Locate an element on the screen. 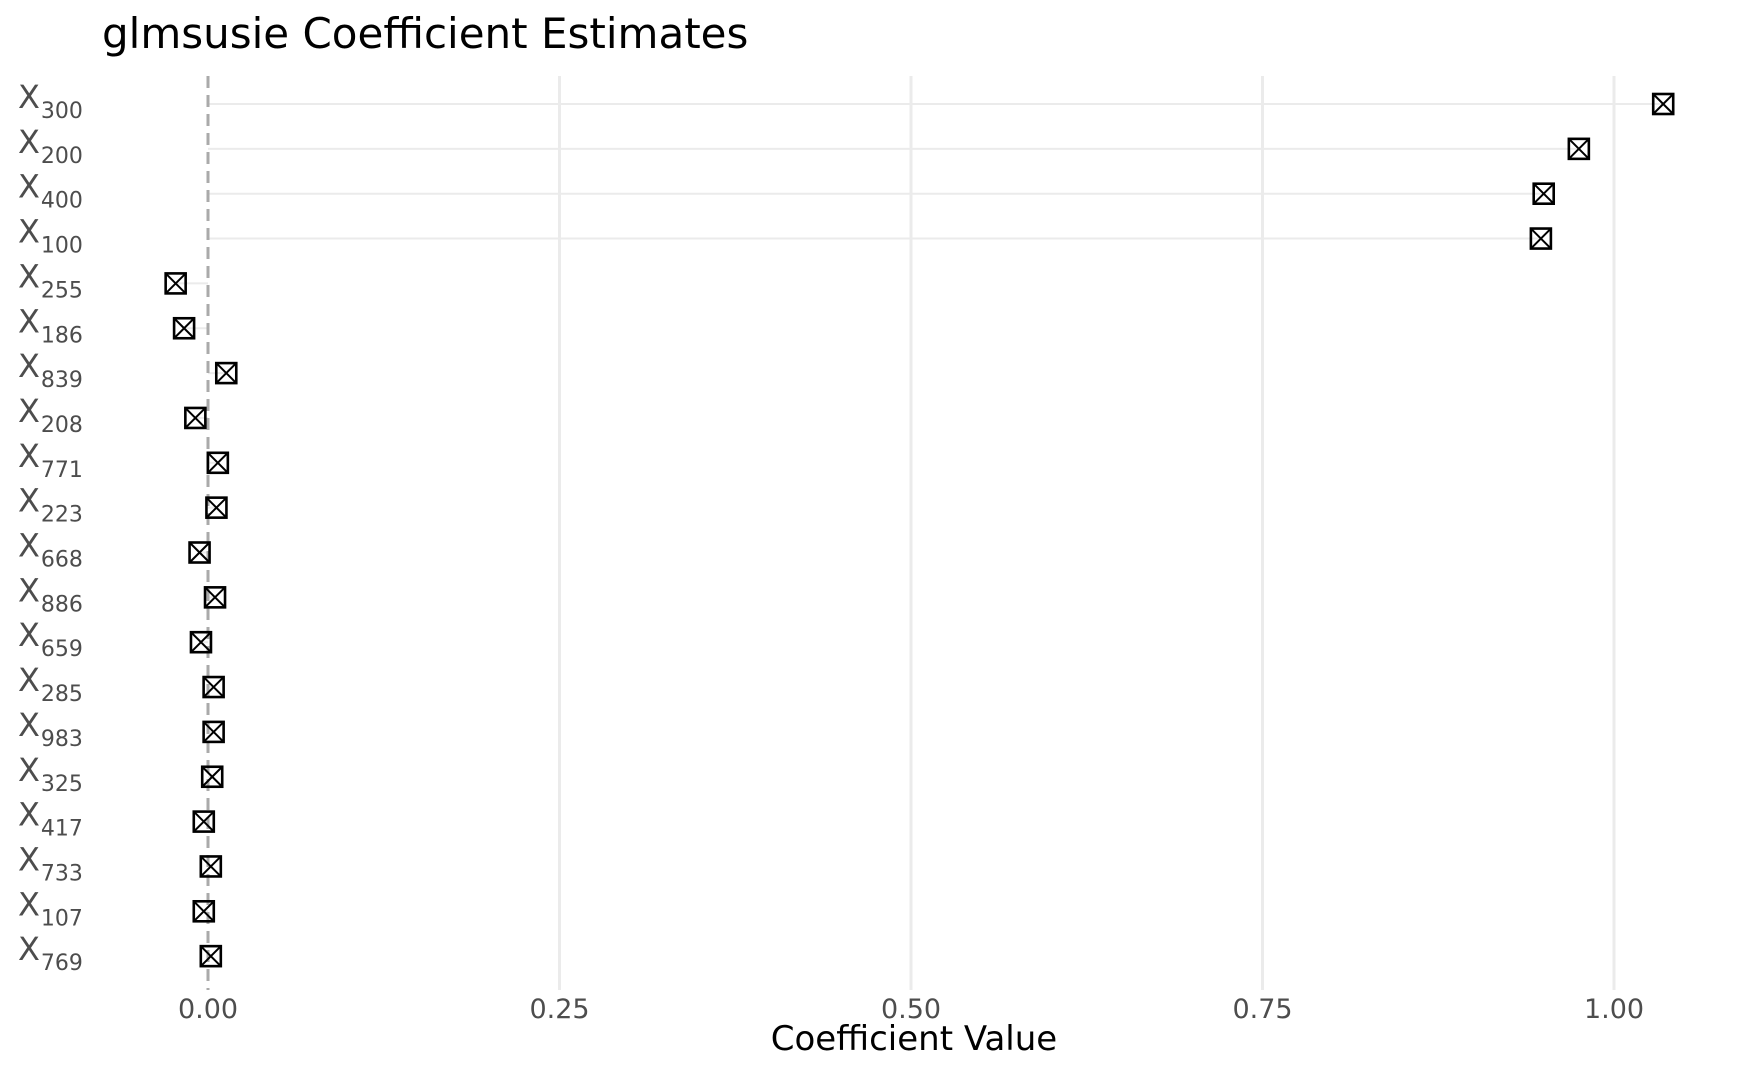 This screenshot has width=1750, height=1081. y-tick-label: X668 is located at coordinates (50, 550).